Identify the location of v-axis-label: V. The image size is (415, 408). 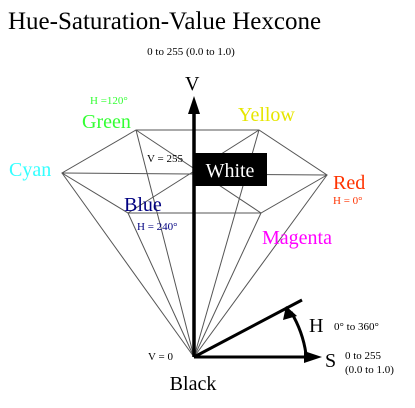
(192, 84).